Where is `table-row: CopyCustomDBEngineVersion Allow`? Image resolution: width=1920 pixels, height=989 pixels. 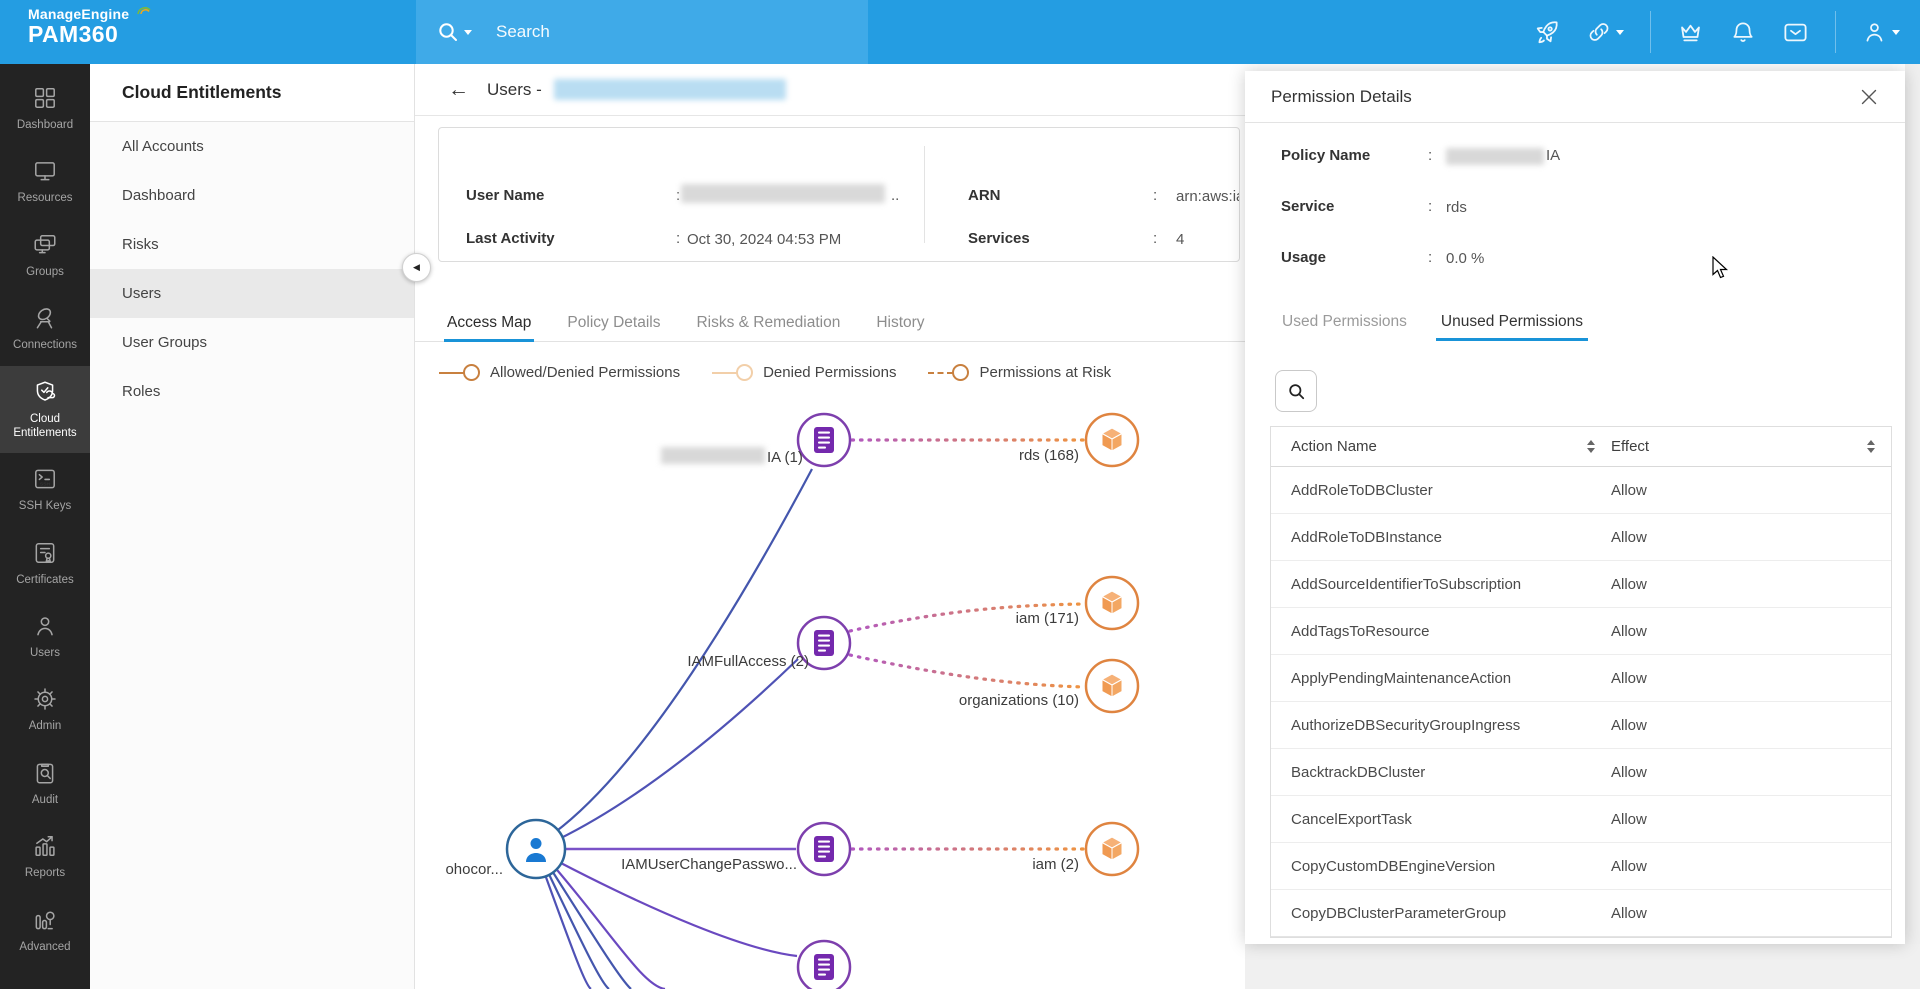 table-row: CopyCustomDBEngineVersion Allow is located at coordinates (1581, 866).